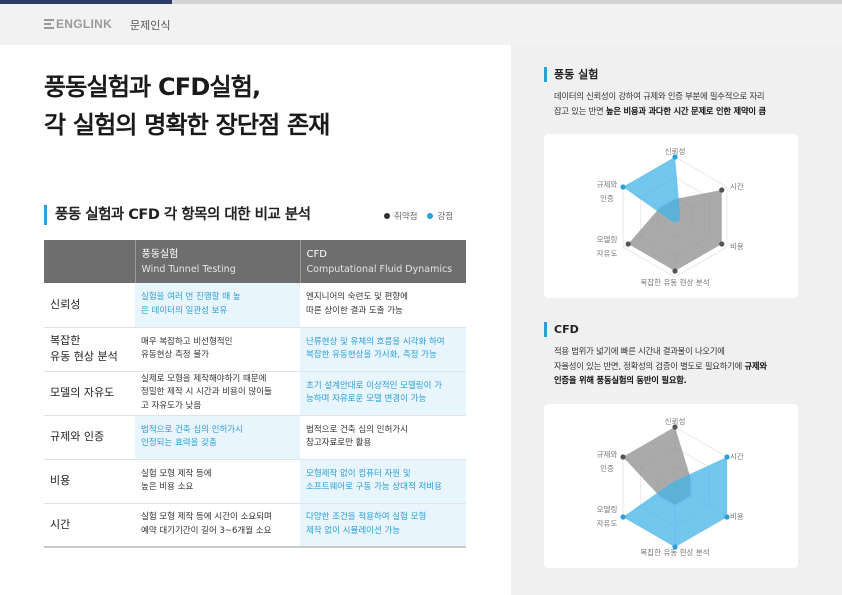  What do you see at coordinates (84, 24) in the screenshot?
I see `brand-name: ENGLINK` at bounding box center [84, 24].